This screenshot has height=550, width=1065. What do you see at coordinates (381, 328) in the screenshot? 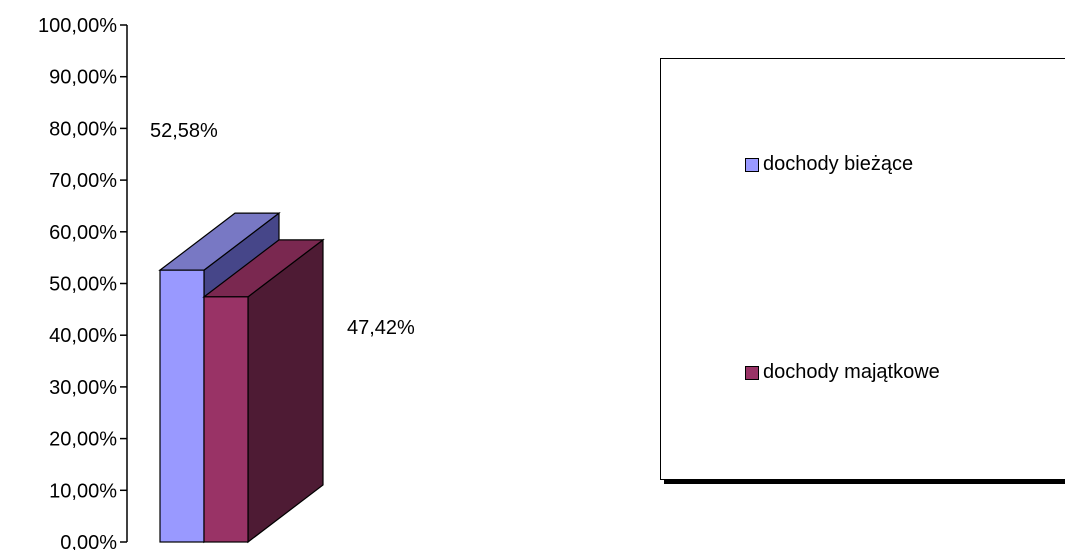
I see `data-label-2: 47,42%` at bounding box center [381, 328].